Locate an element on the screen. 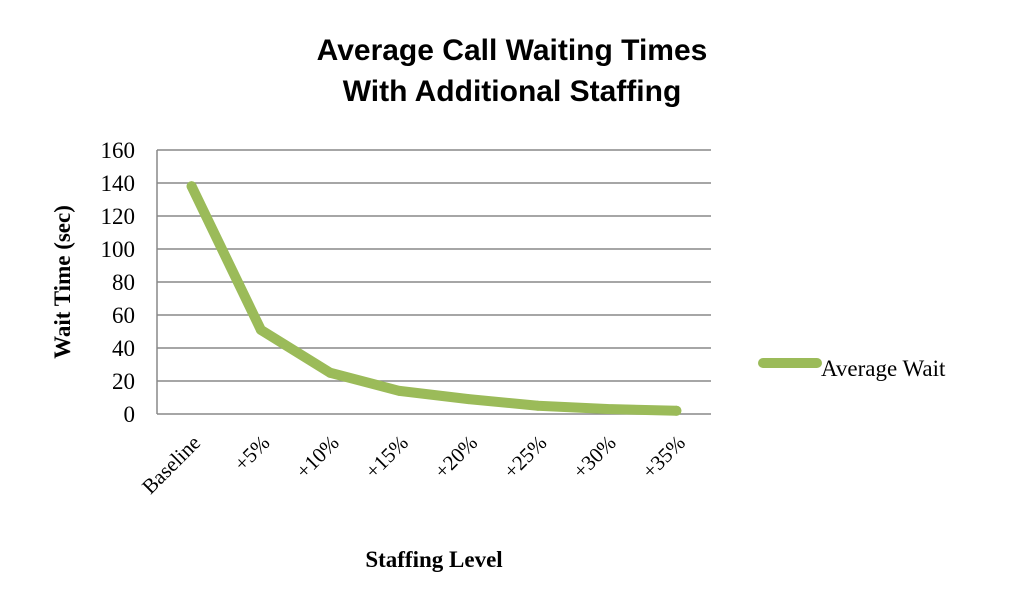  x-tick-label: +25% is located at coordinates (525, 457).